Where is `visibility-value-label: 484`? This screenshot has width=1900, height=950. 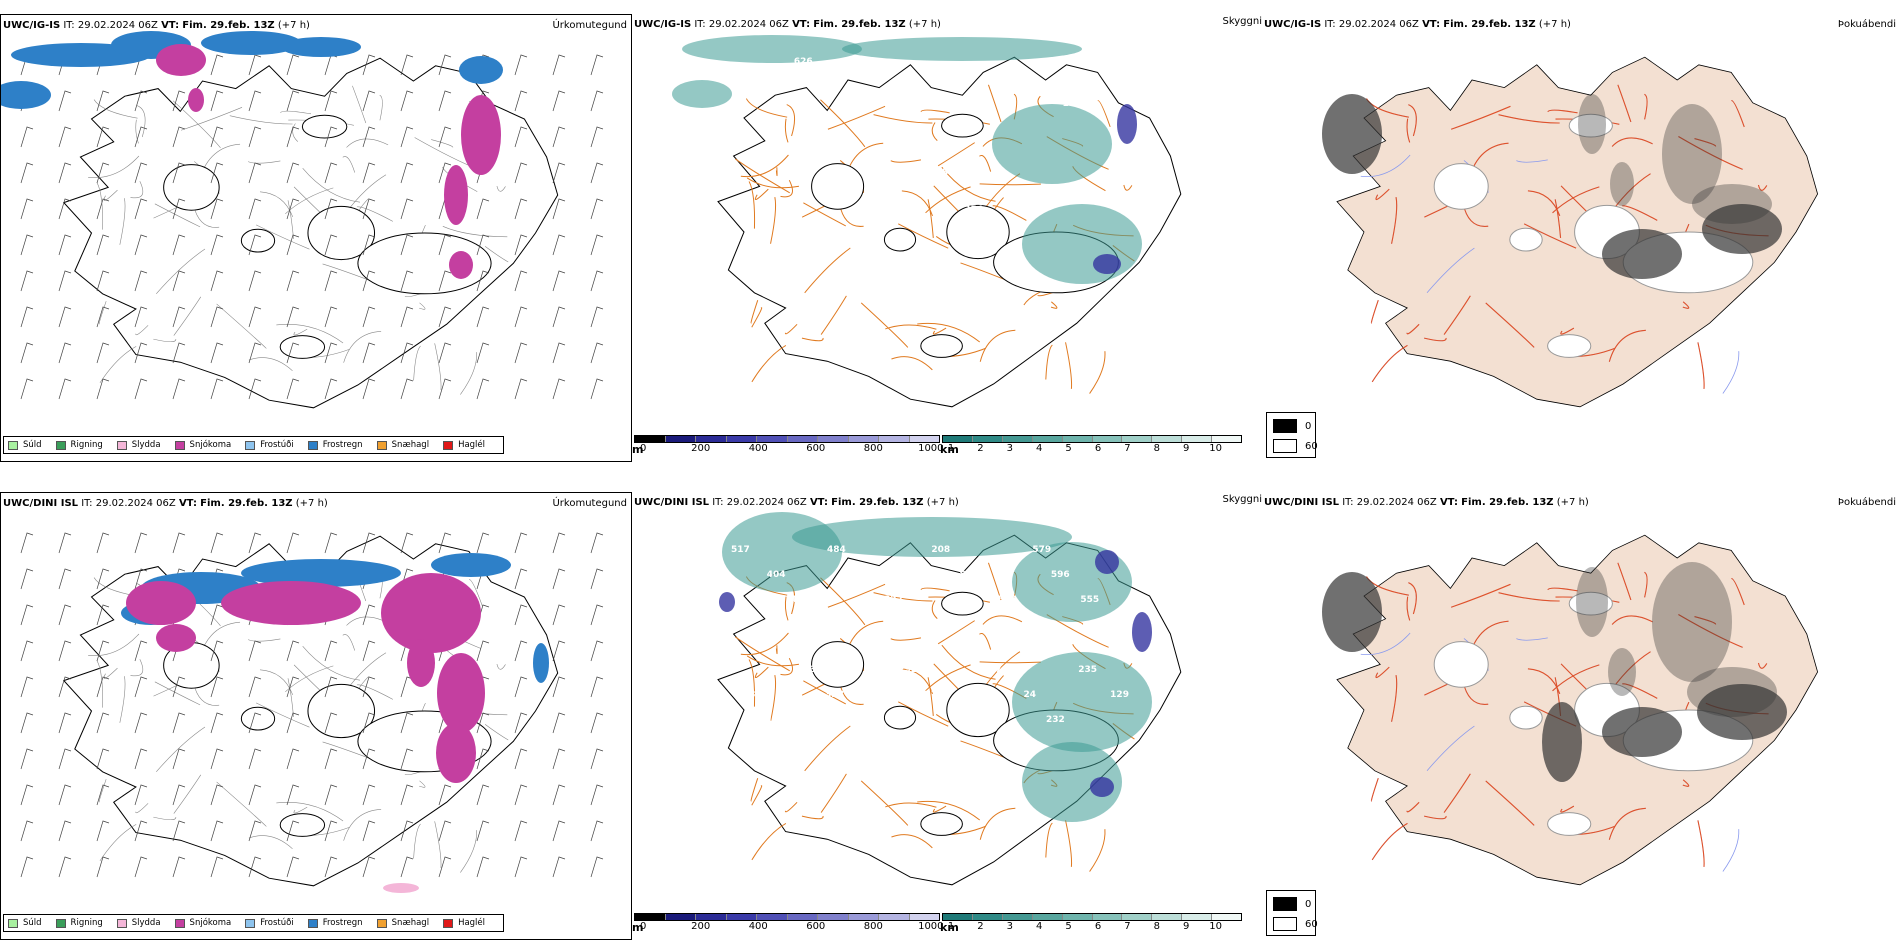 visibility-value-label: 484 is located at coordinates (836, 550).